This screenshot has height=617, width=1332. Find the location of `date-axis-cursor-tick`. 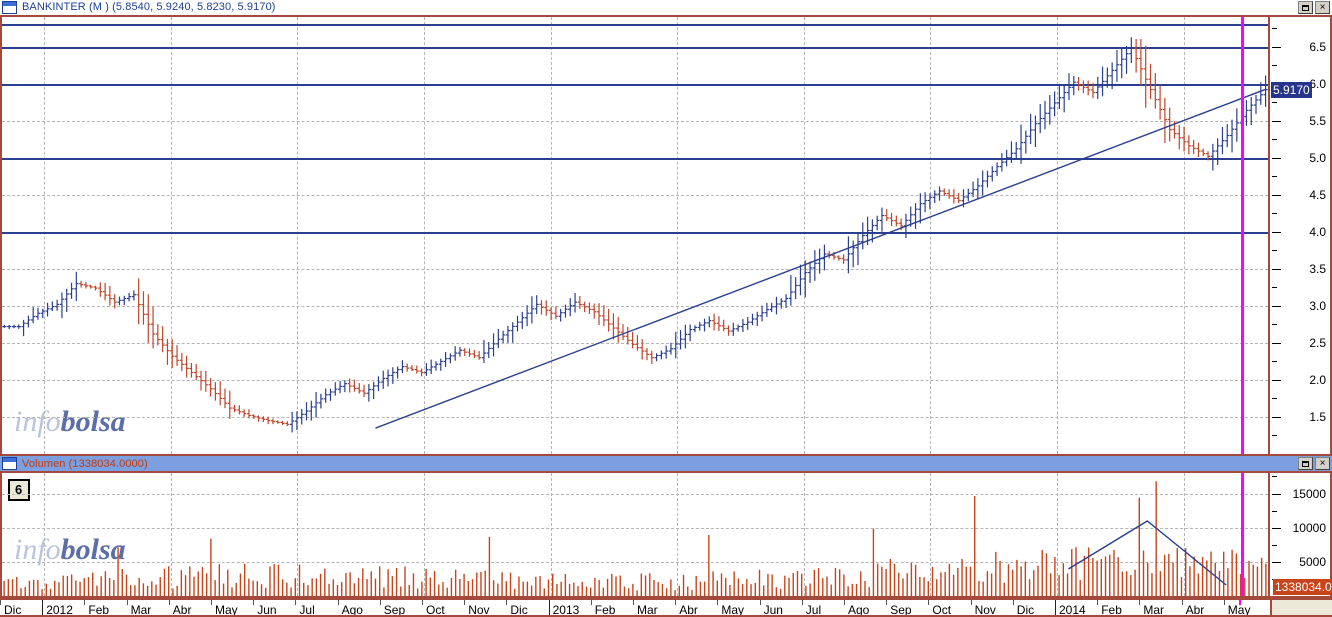

date-axis-cursor-tick is located at coordinates (1240, 602).